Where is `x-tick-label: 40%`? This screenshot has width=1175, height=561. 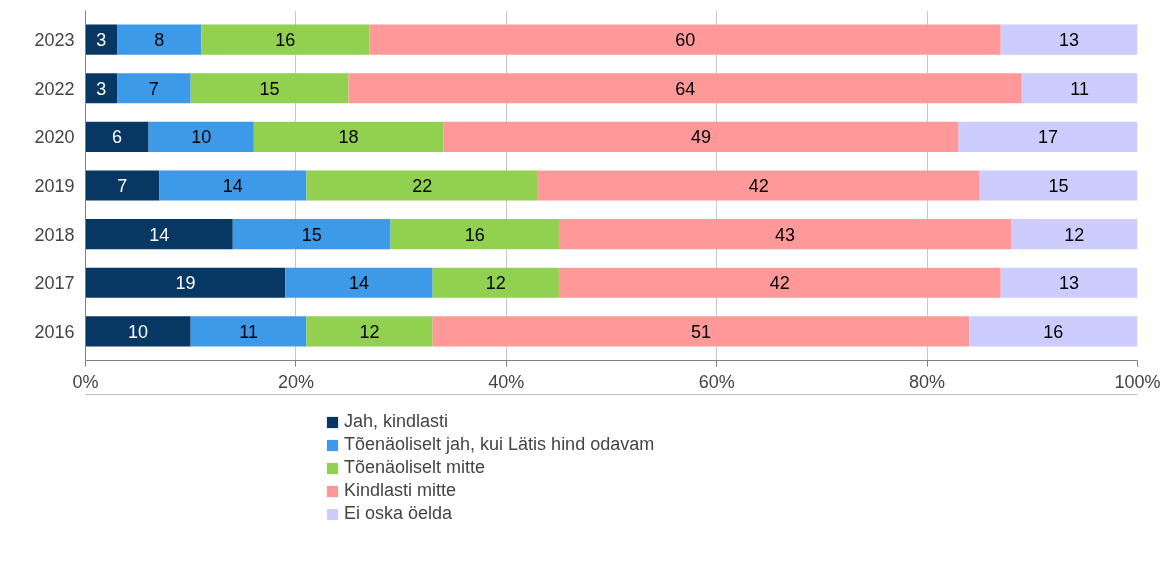 x-tick-label: 40% is located at coordinates (506, 381).